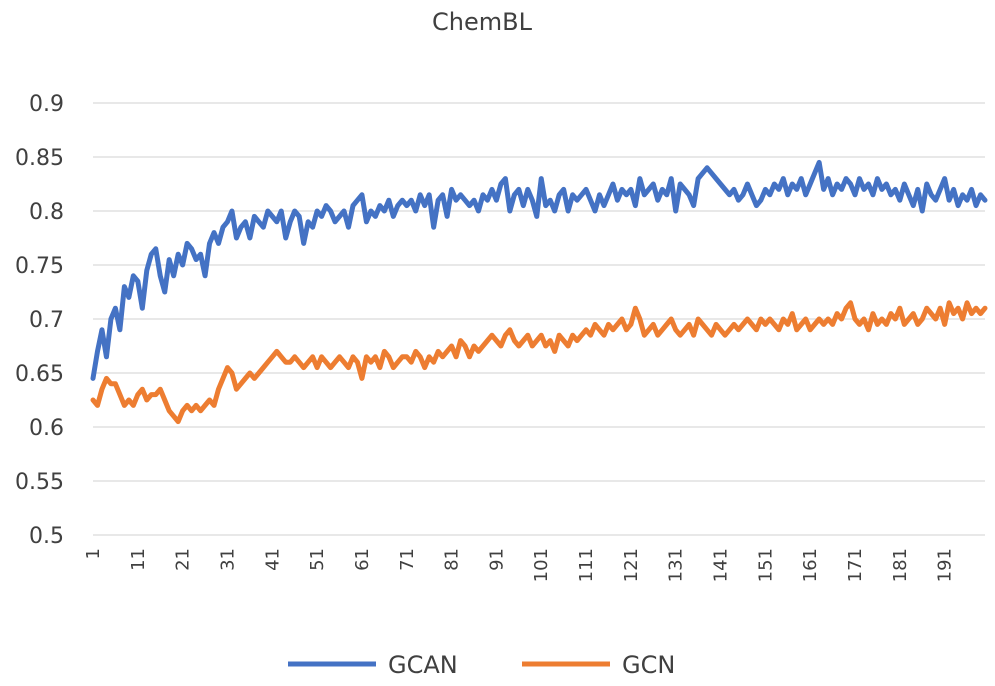 This screenshot has height=686, width=995. Describe the element at coordinates (39, 266) in the screenshot. I see `y-tick-label: 0.75` at that location.